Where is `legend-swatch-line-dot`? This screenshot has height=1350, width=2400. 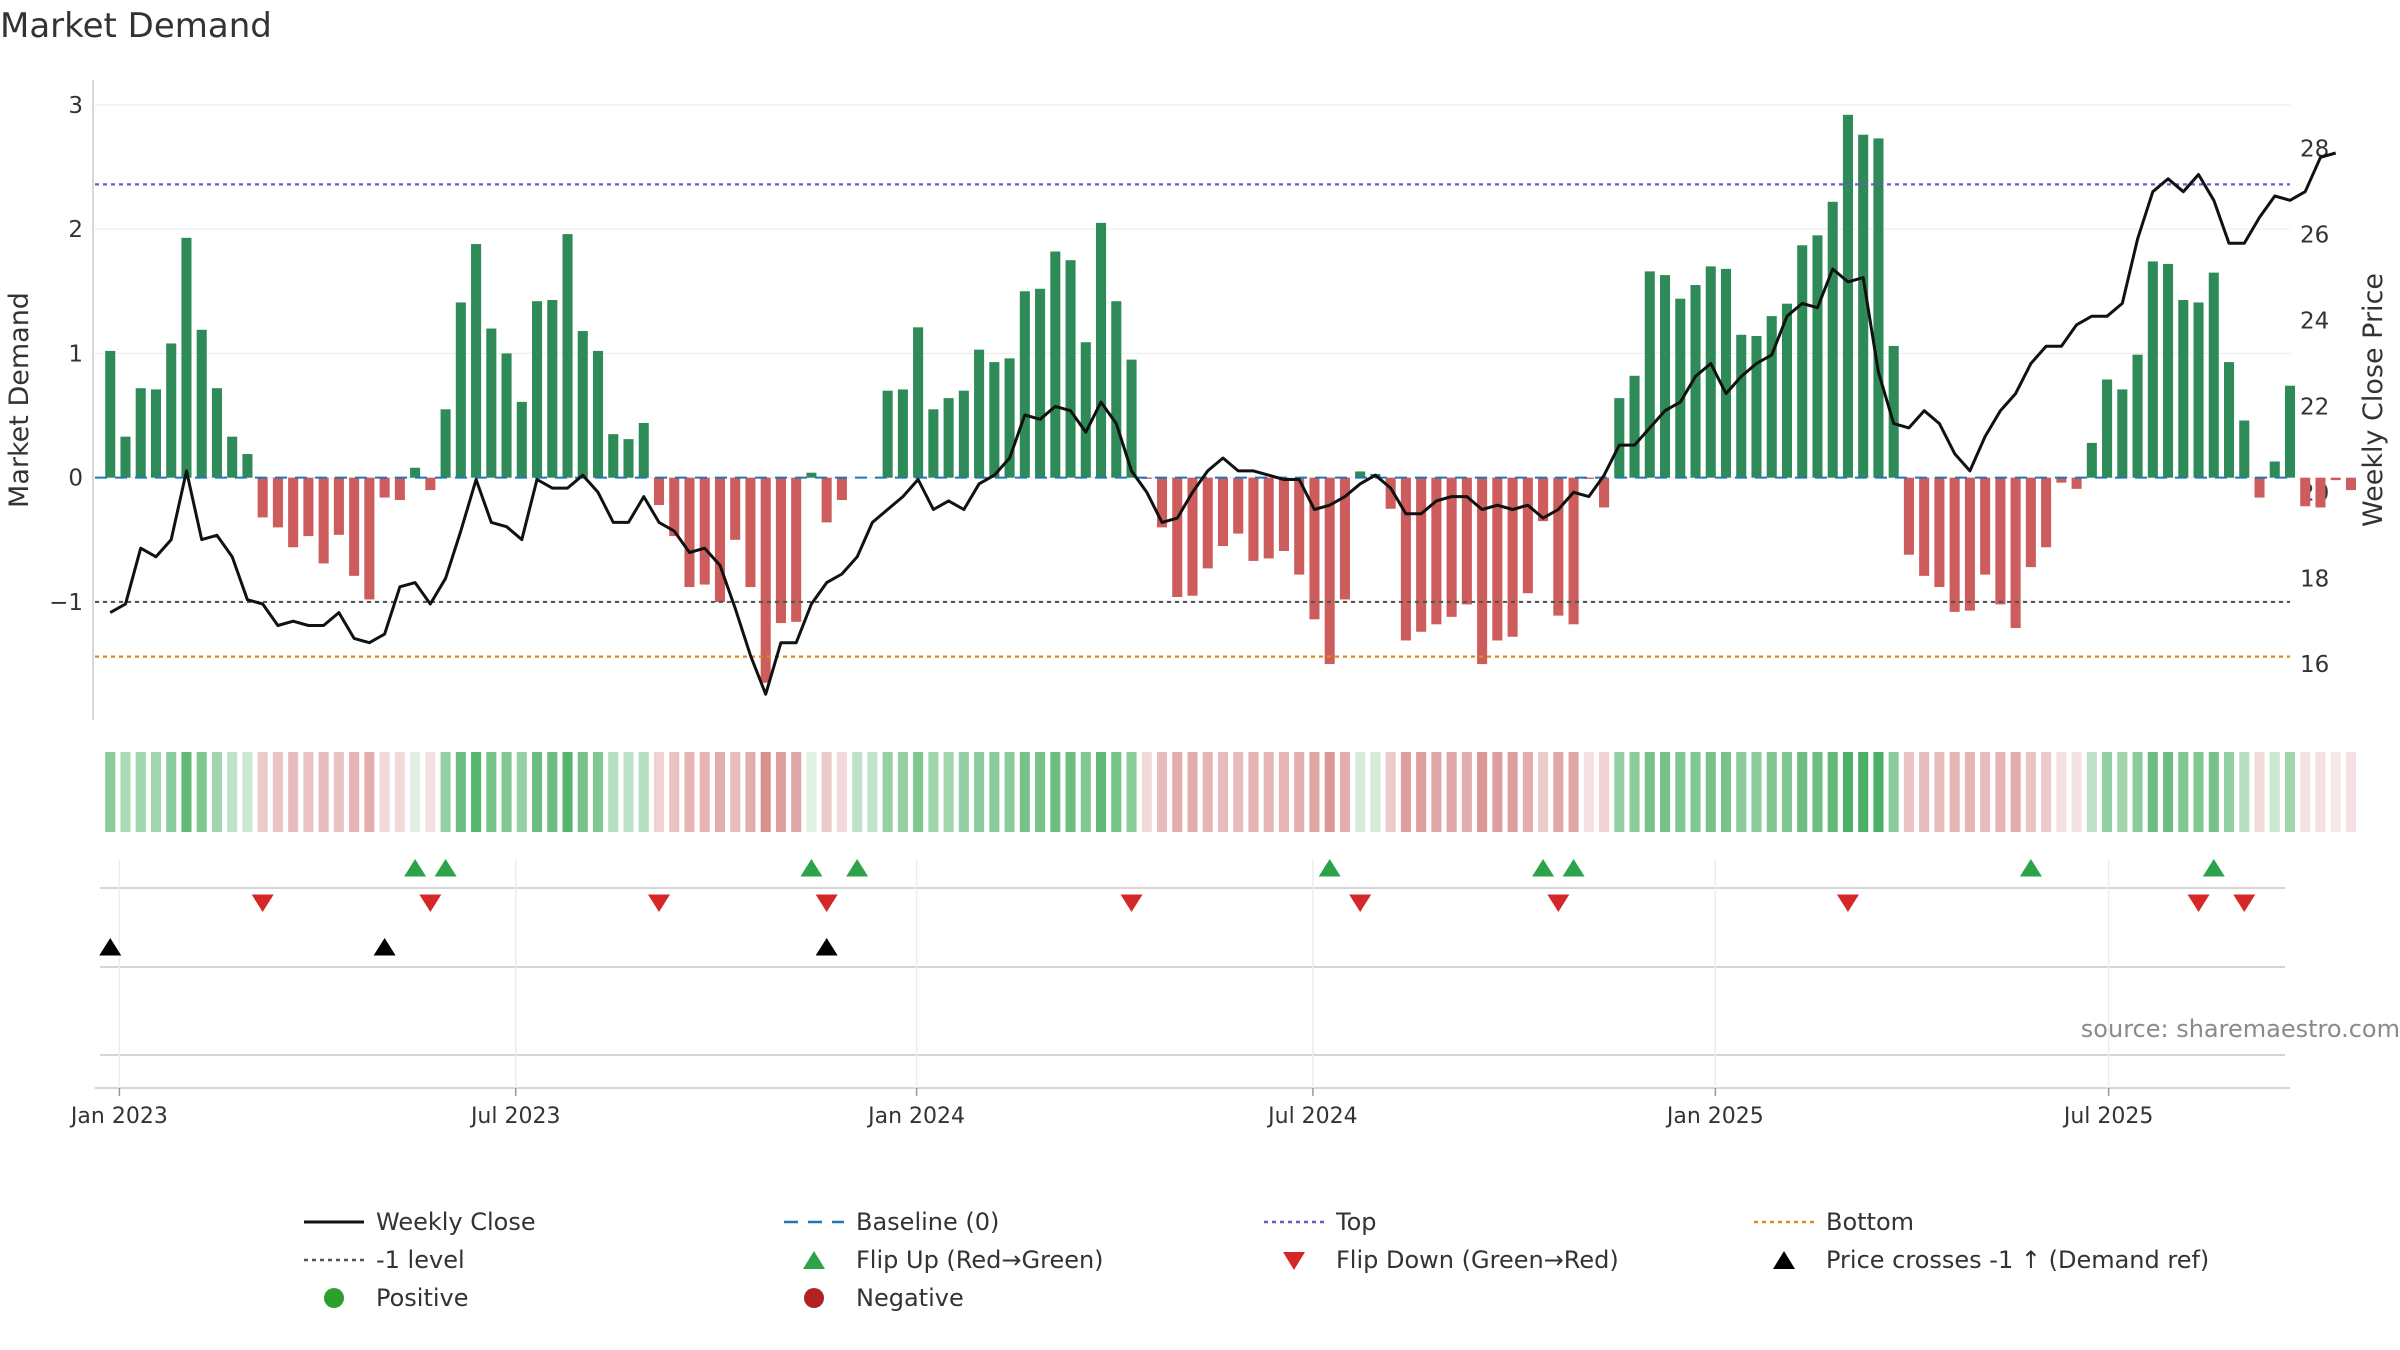 legend-swatch-line-dot is located at coordinates (1294, 1222).